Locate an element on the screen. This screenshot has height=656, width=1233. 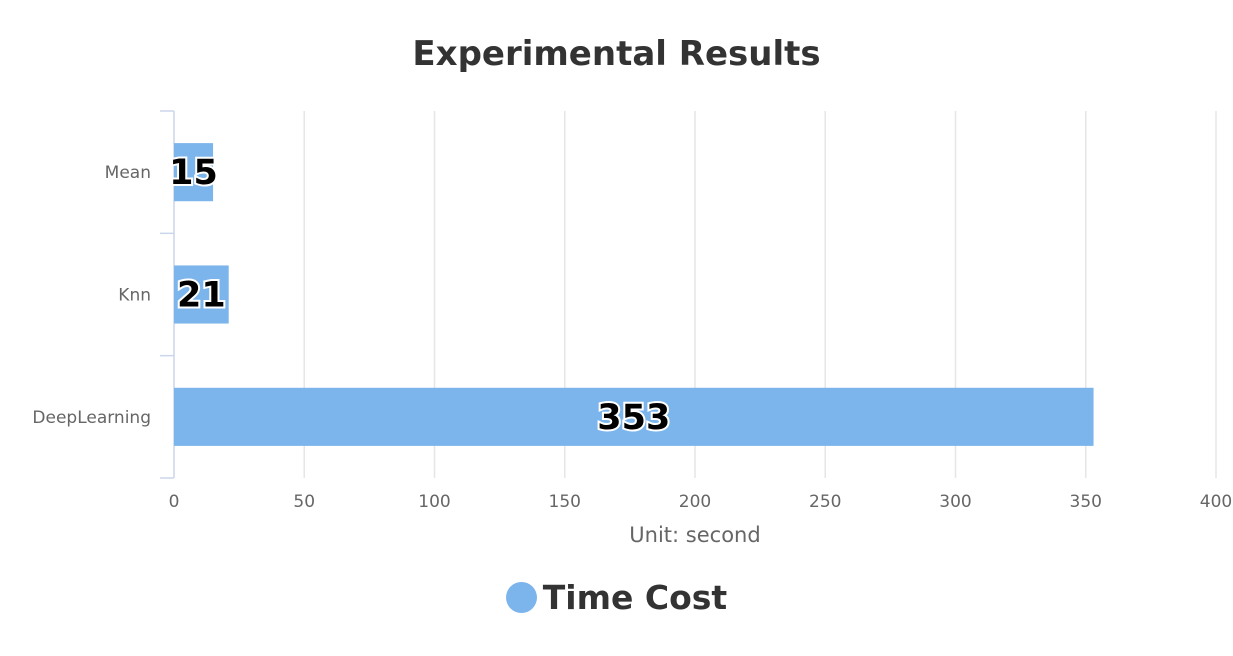
x-tick-label: 250 is located at coordinates (825, 502).